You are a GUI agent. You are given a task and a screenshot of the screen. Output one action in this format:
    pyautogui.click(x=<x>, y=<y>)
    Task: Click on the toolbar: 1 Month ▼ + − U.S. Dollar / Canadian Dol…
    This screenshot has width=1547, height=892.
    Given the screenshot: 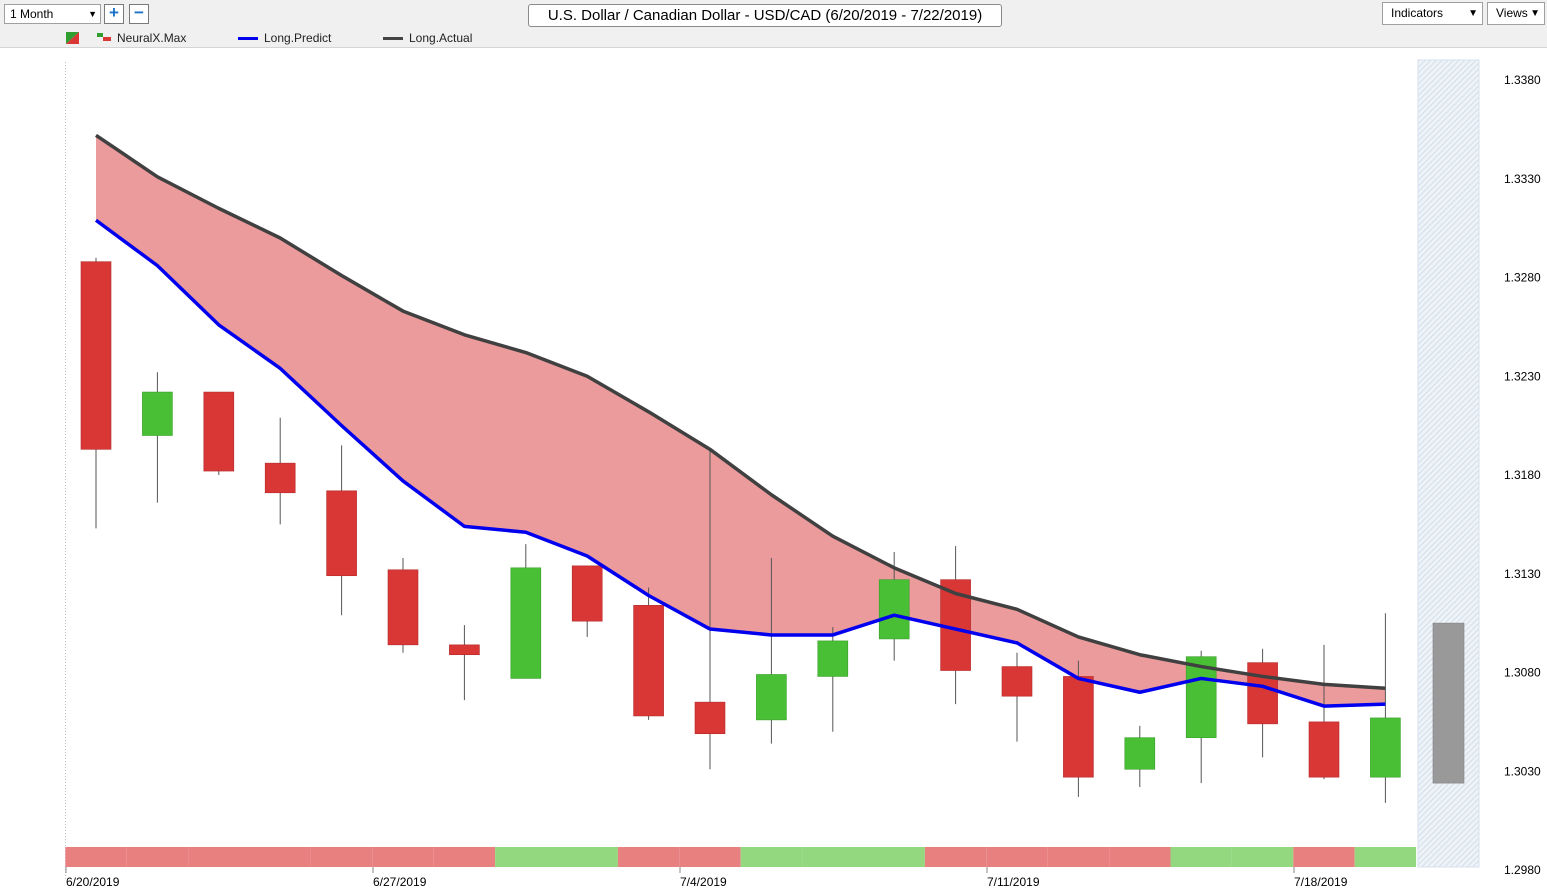 What is the action you would take?
    pyautogui.click(x=773, y=24)
    